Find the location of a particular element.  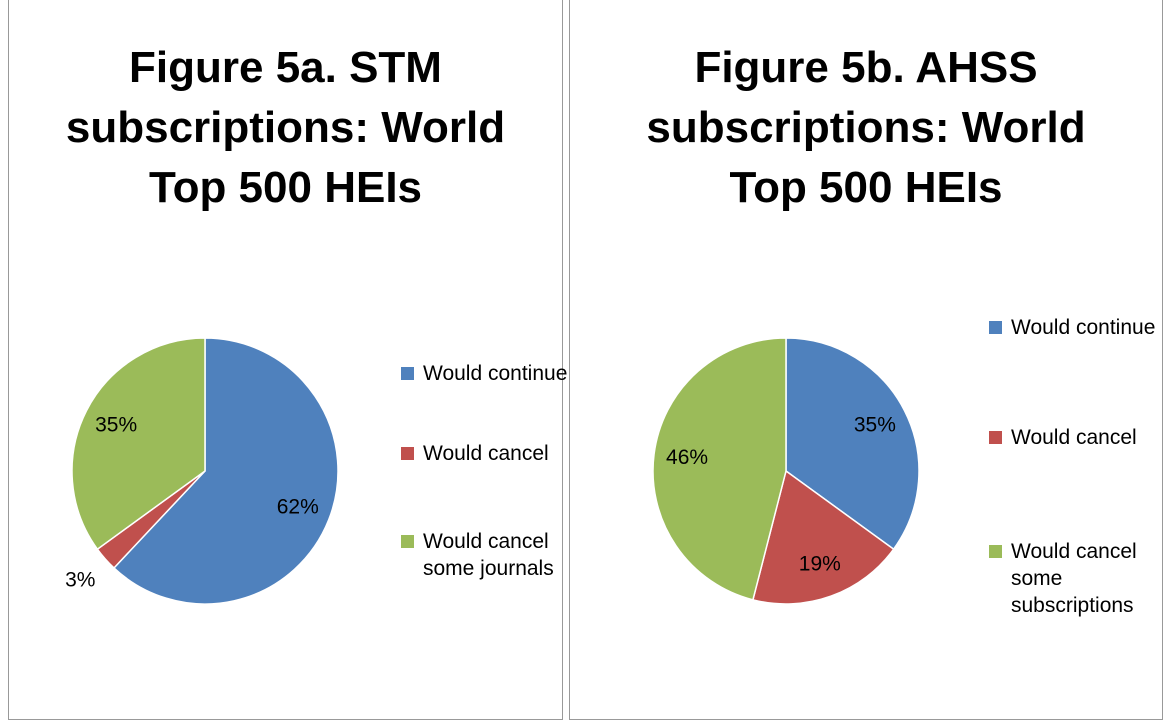

title-line: Figure 5a. STM is located at coordinates (285, 67).